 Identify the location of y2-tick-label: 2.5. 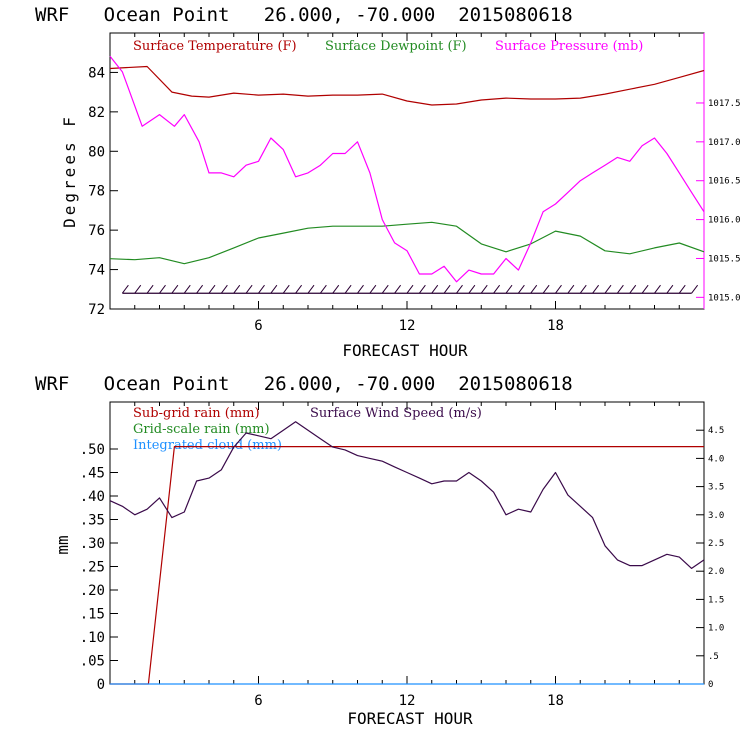
(716, 544).